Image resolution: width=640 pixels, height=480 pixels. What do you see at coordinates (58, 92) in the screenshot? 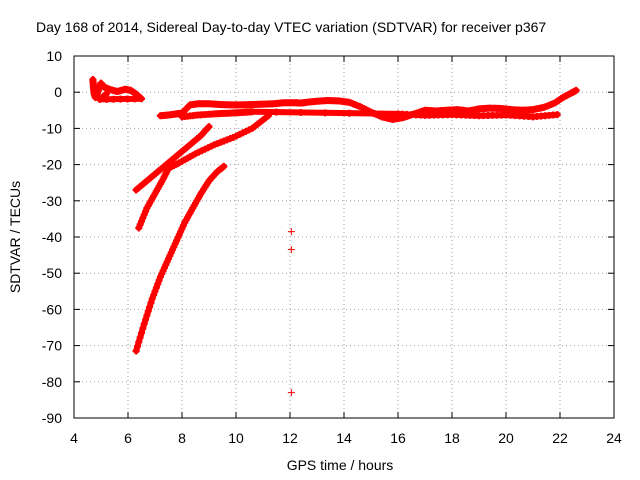
I see `y-tick-label: 0` at bounding box center [58, 92].